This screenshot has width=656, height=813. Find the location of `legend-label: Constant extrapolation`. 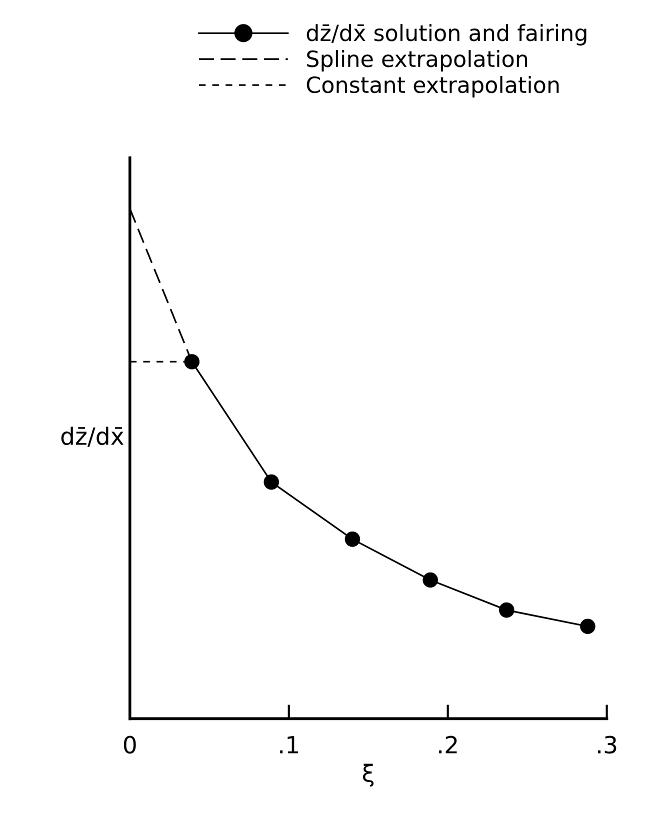

legend-label: Constant extrapolation is located at coordinates (432, 87).